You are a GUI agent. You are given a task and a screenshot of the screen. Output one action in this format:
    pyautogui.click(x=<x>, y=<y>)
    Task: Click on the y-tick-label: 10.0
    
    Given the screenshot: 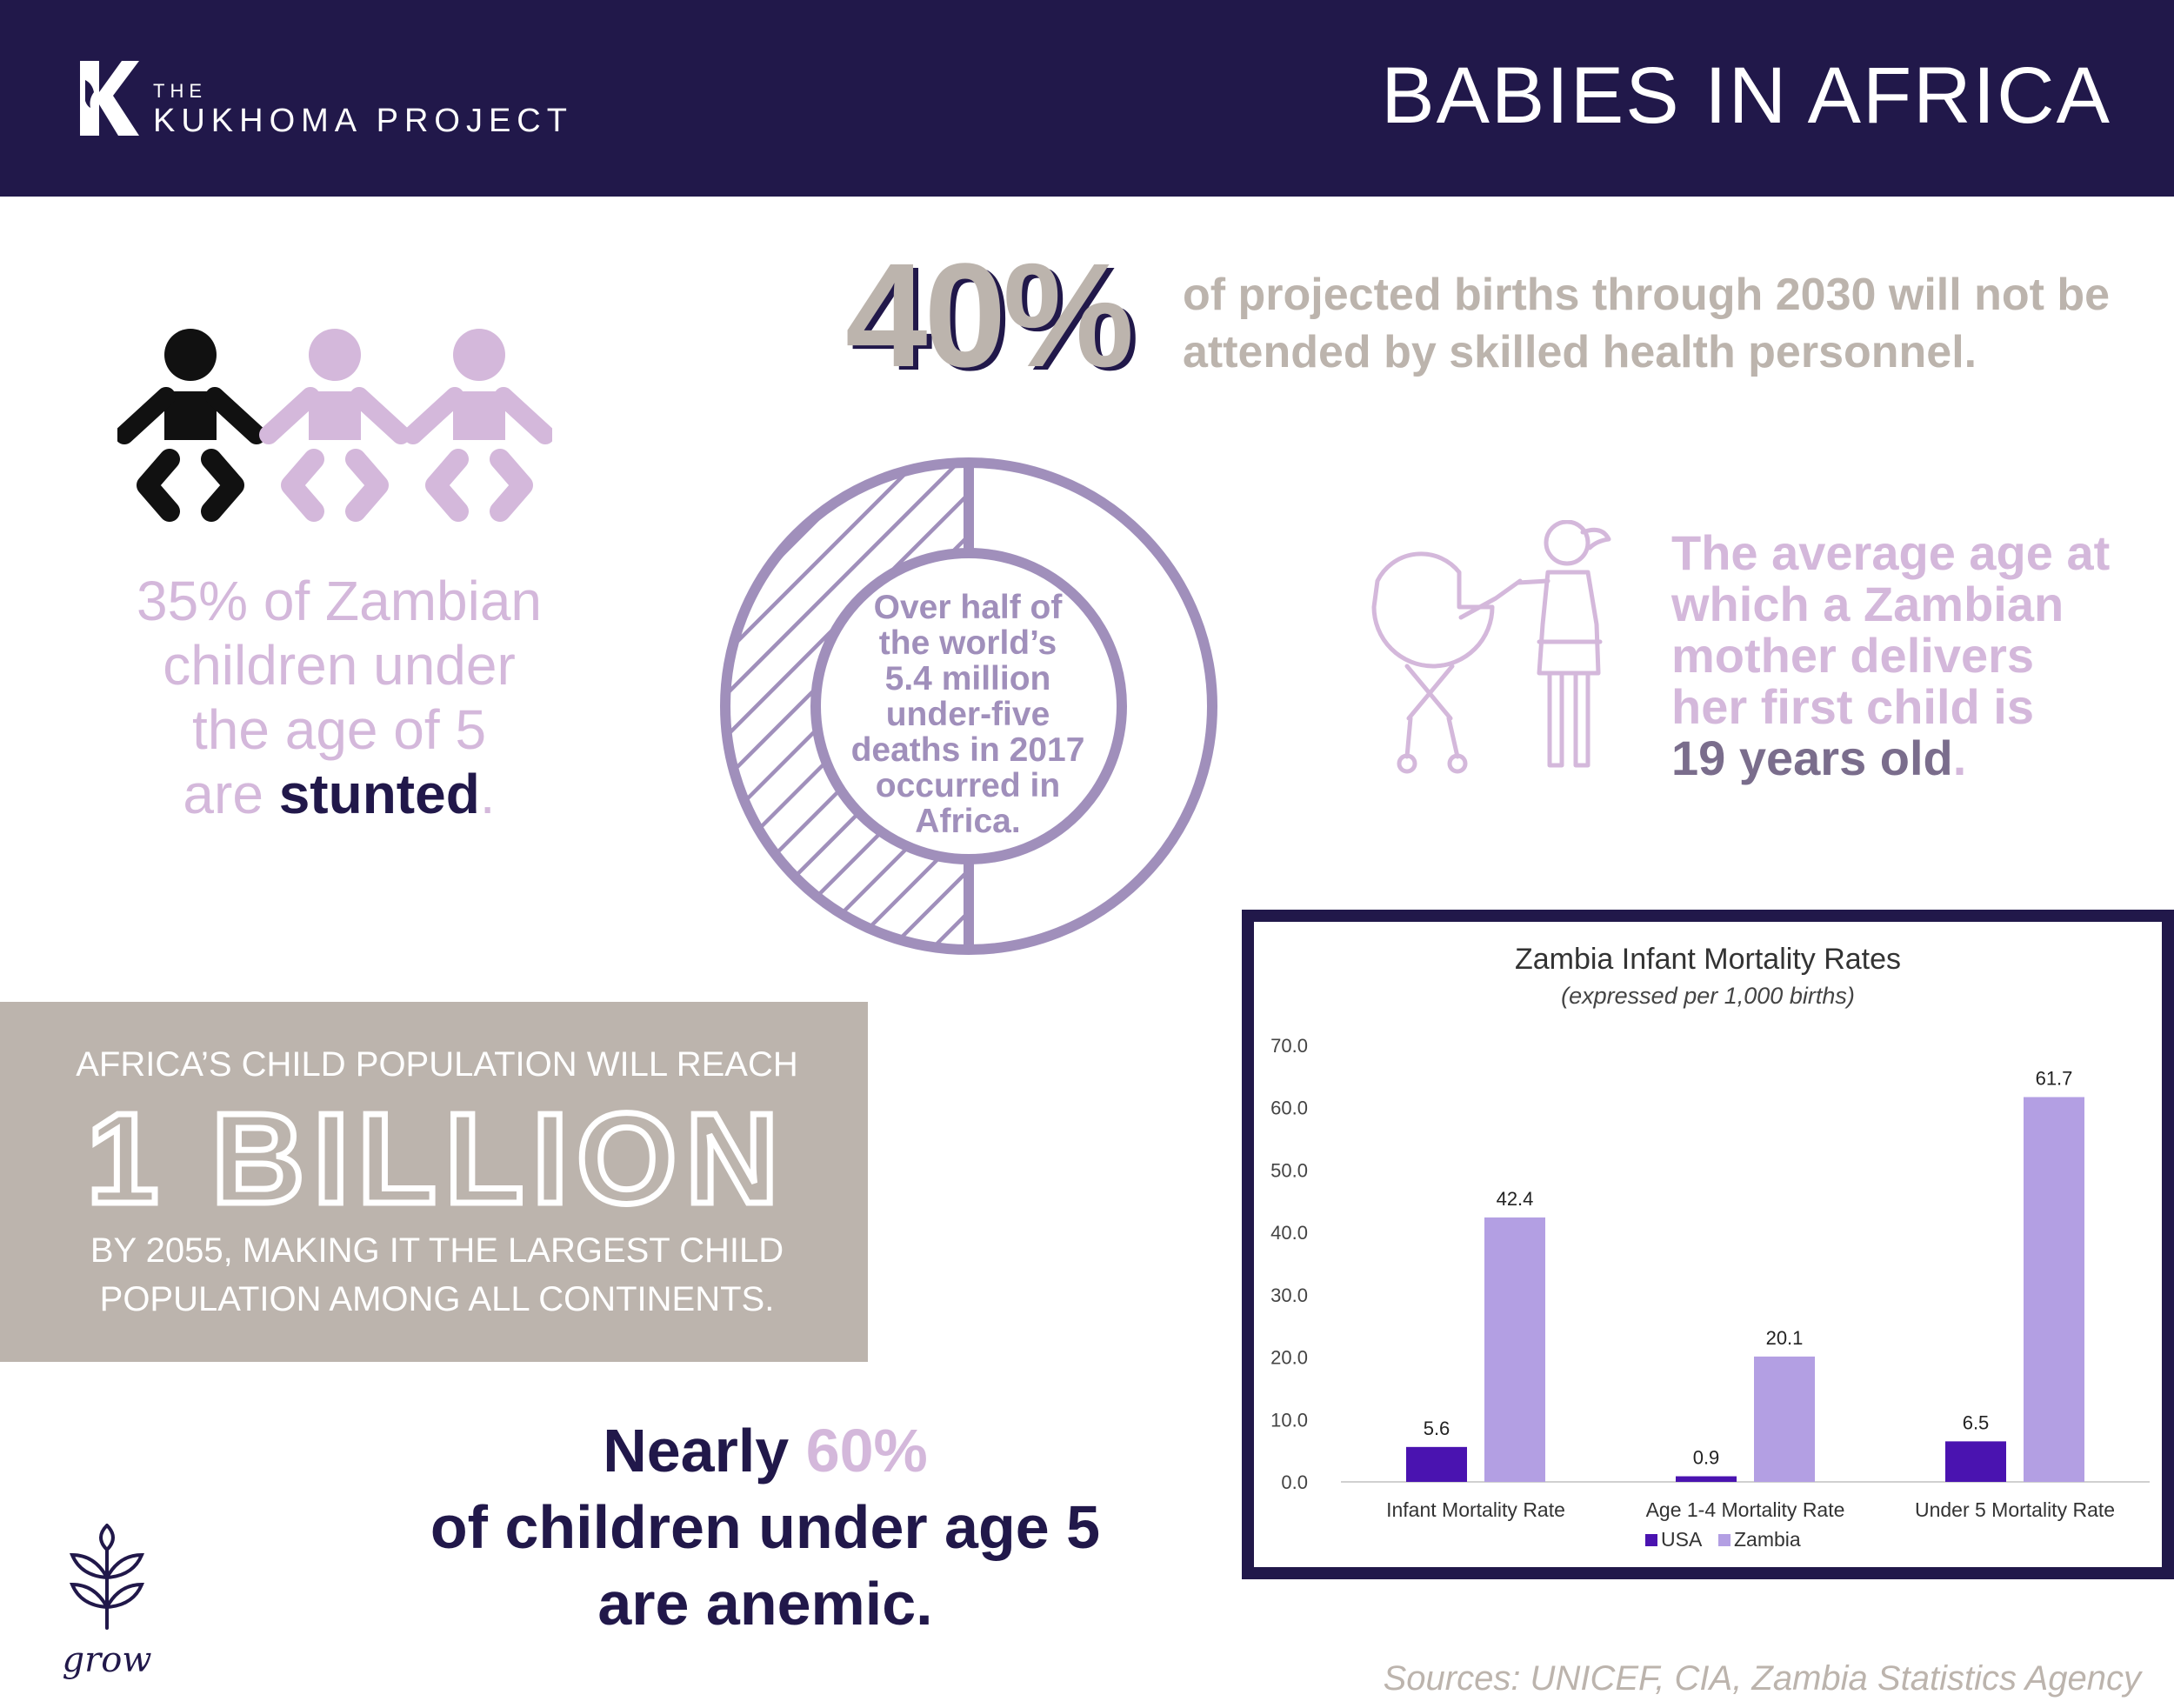 What is the action you would take?
    pyautogui.click(x=1289, y=1420)
    